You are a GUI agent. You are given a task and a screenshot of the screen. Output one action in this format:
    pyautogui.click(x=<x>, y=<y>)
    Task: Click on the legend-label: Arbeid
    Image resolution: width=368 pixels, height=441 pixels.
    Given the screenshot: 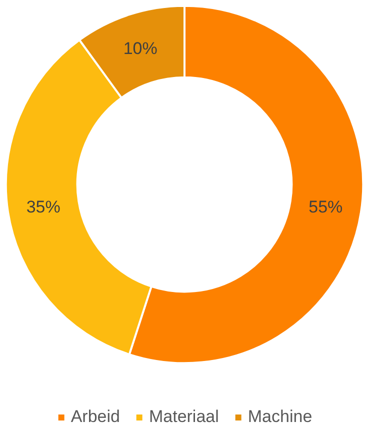 What is the action you would take?
    pyautogui.click(x=95, y=417)
    